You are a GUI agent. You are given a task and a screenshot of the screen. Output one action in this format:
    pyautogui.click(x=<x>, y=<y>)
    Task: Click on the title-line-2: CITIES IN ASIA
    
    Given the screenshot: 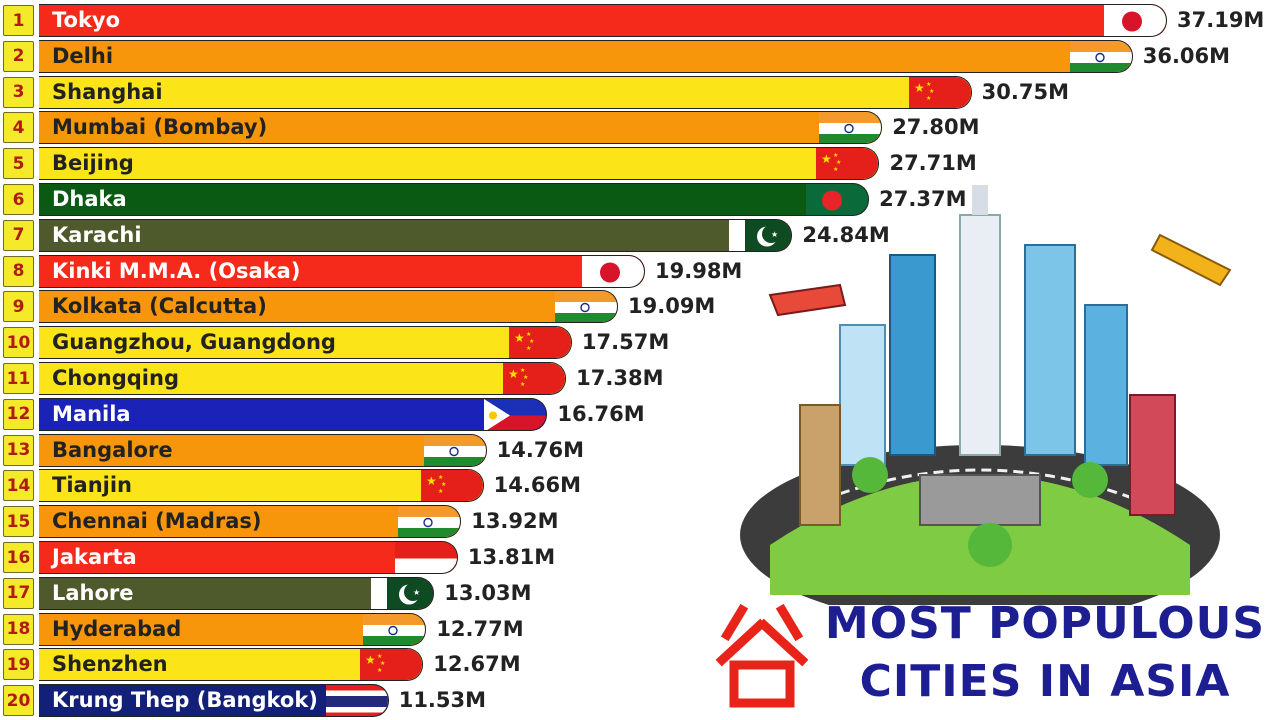 What is the action you would take?
    pyautogui.click(x=1045, y=681)
    